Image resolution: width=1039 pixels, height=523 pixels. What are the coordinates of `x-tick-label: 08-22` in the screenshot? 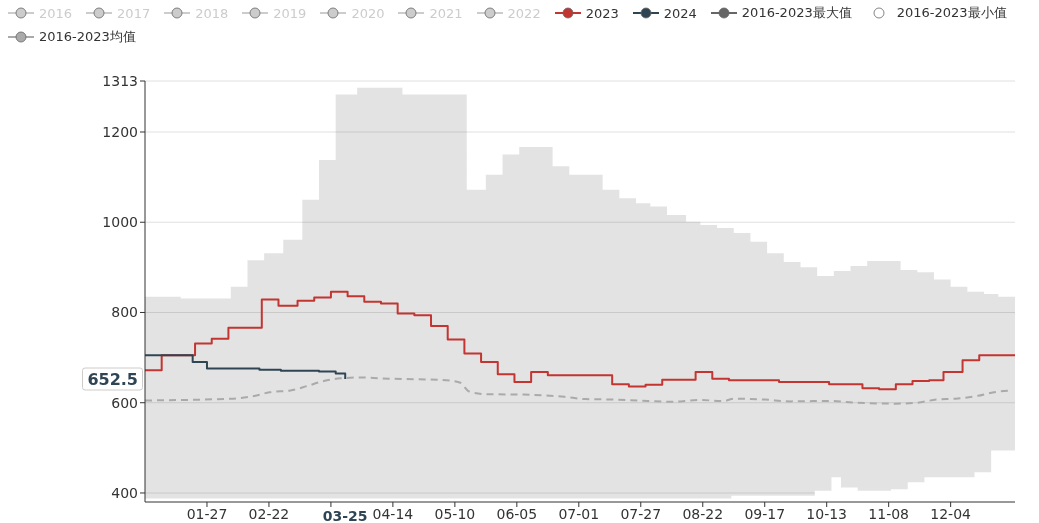 It's located at (703, 513).